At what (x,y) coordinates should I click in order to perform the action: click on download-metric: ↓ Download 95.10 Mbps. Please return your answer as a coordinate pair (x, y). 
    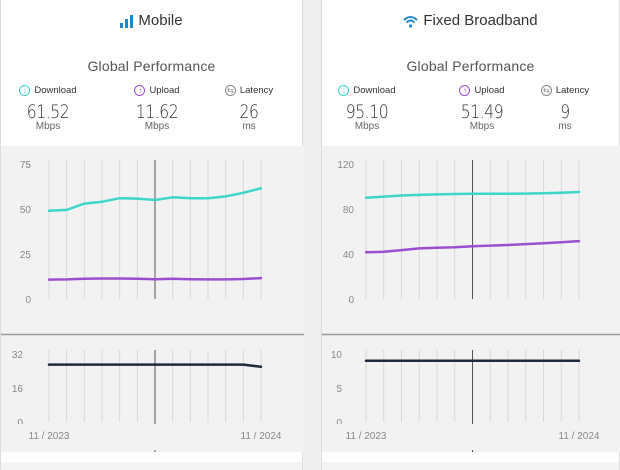
    Looking at the image, I should click on (367, 107).